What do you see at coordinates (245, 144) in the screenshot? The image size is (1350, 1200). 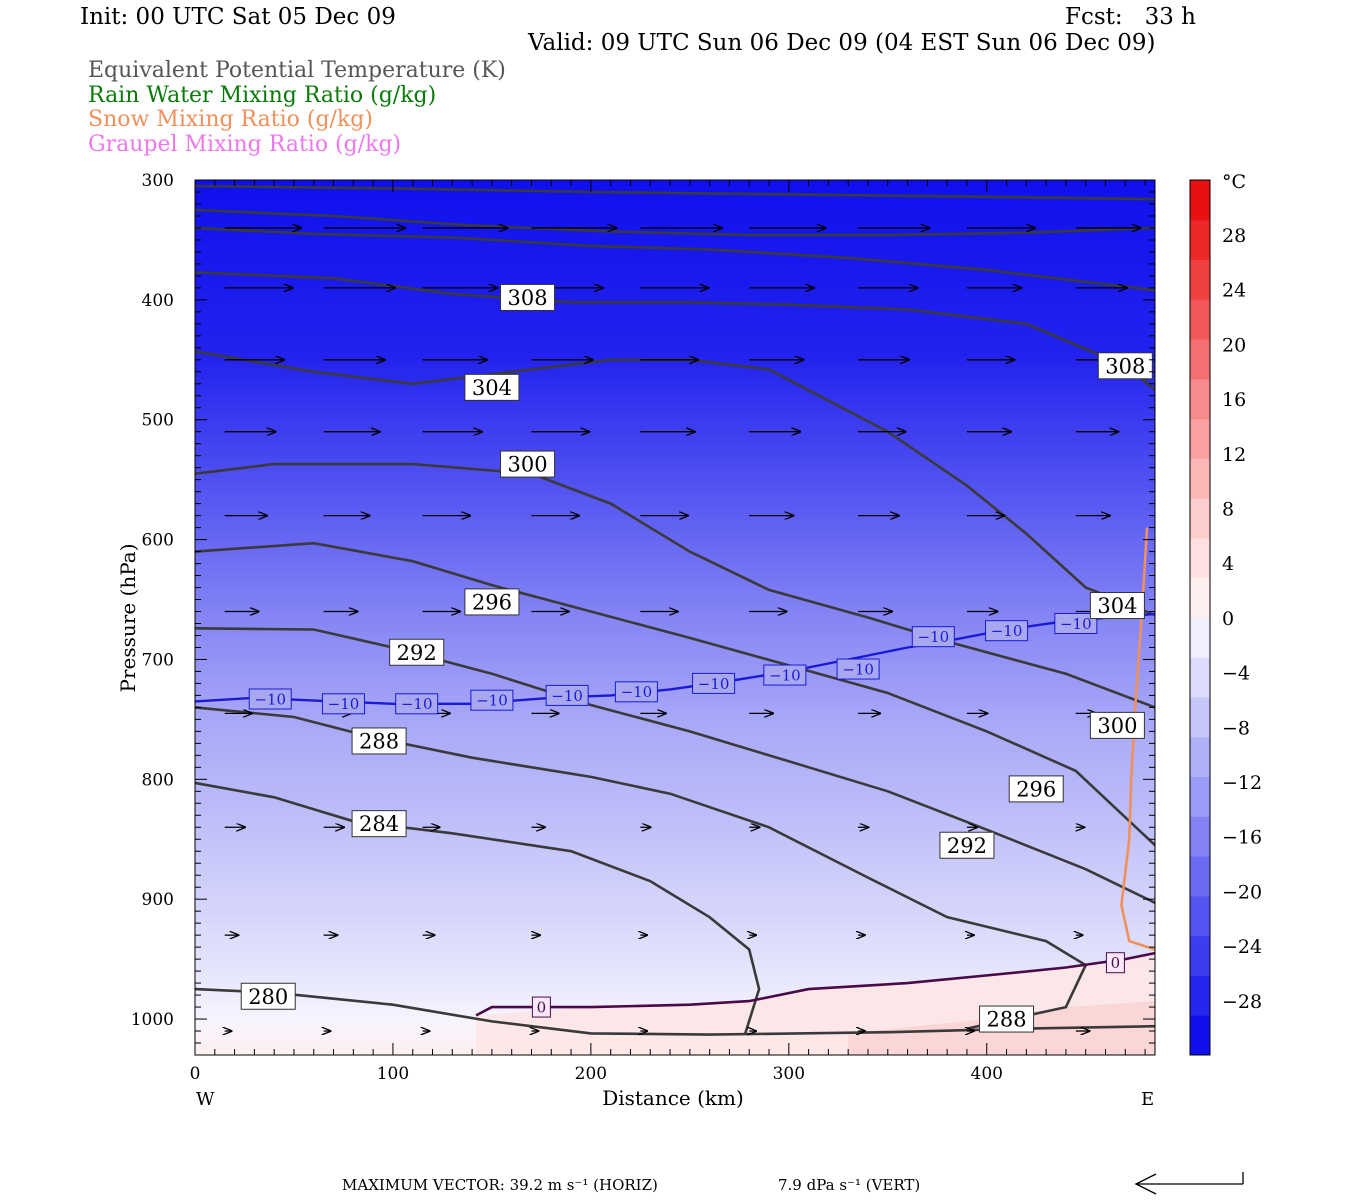 I see `legend-entry: Graupel Mixing Ratio (g/kg)` at bounding box center [245, 144].